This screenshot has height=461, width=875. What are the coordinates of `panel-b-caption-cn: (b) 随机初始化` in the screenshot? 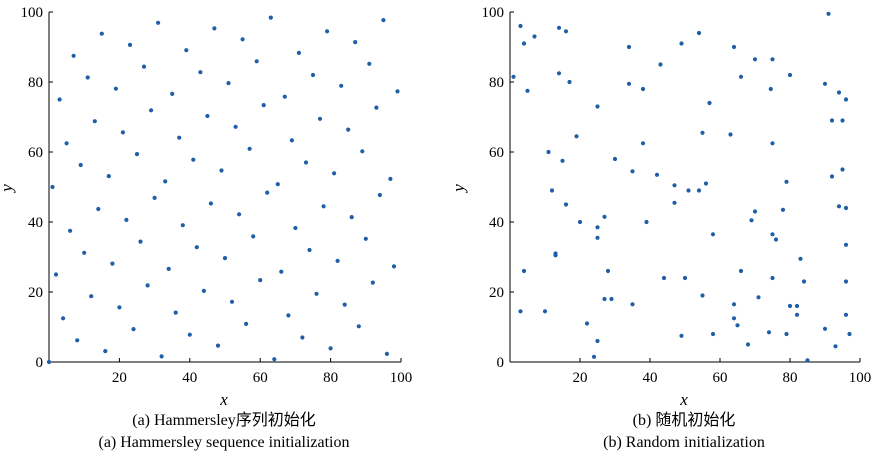 It's located at (684, 420).